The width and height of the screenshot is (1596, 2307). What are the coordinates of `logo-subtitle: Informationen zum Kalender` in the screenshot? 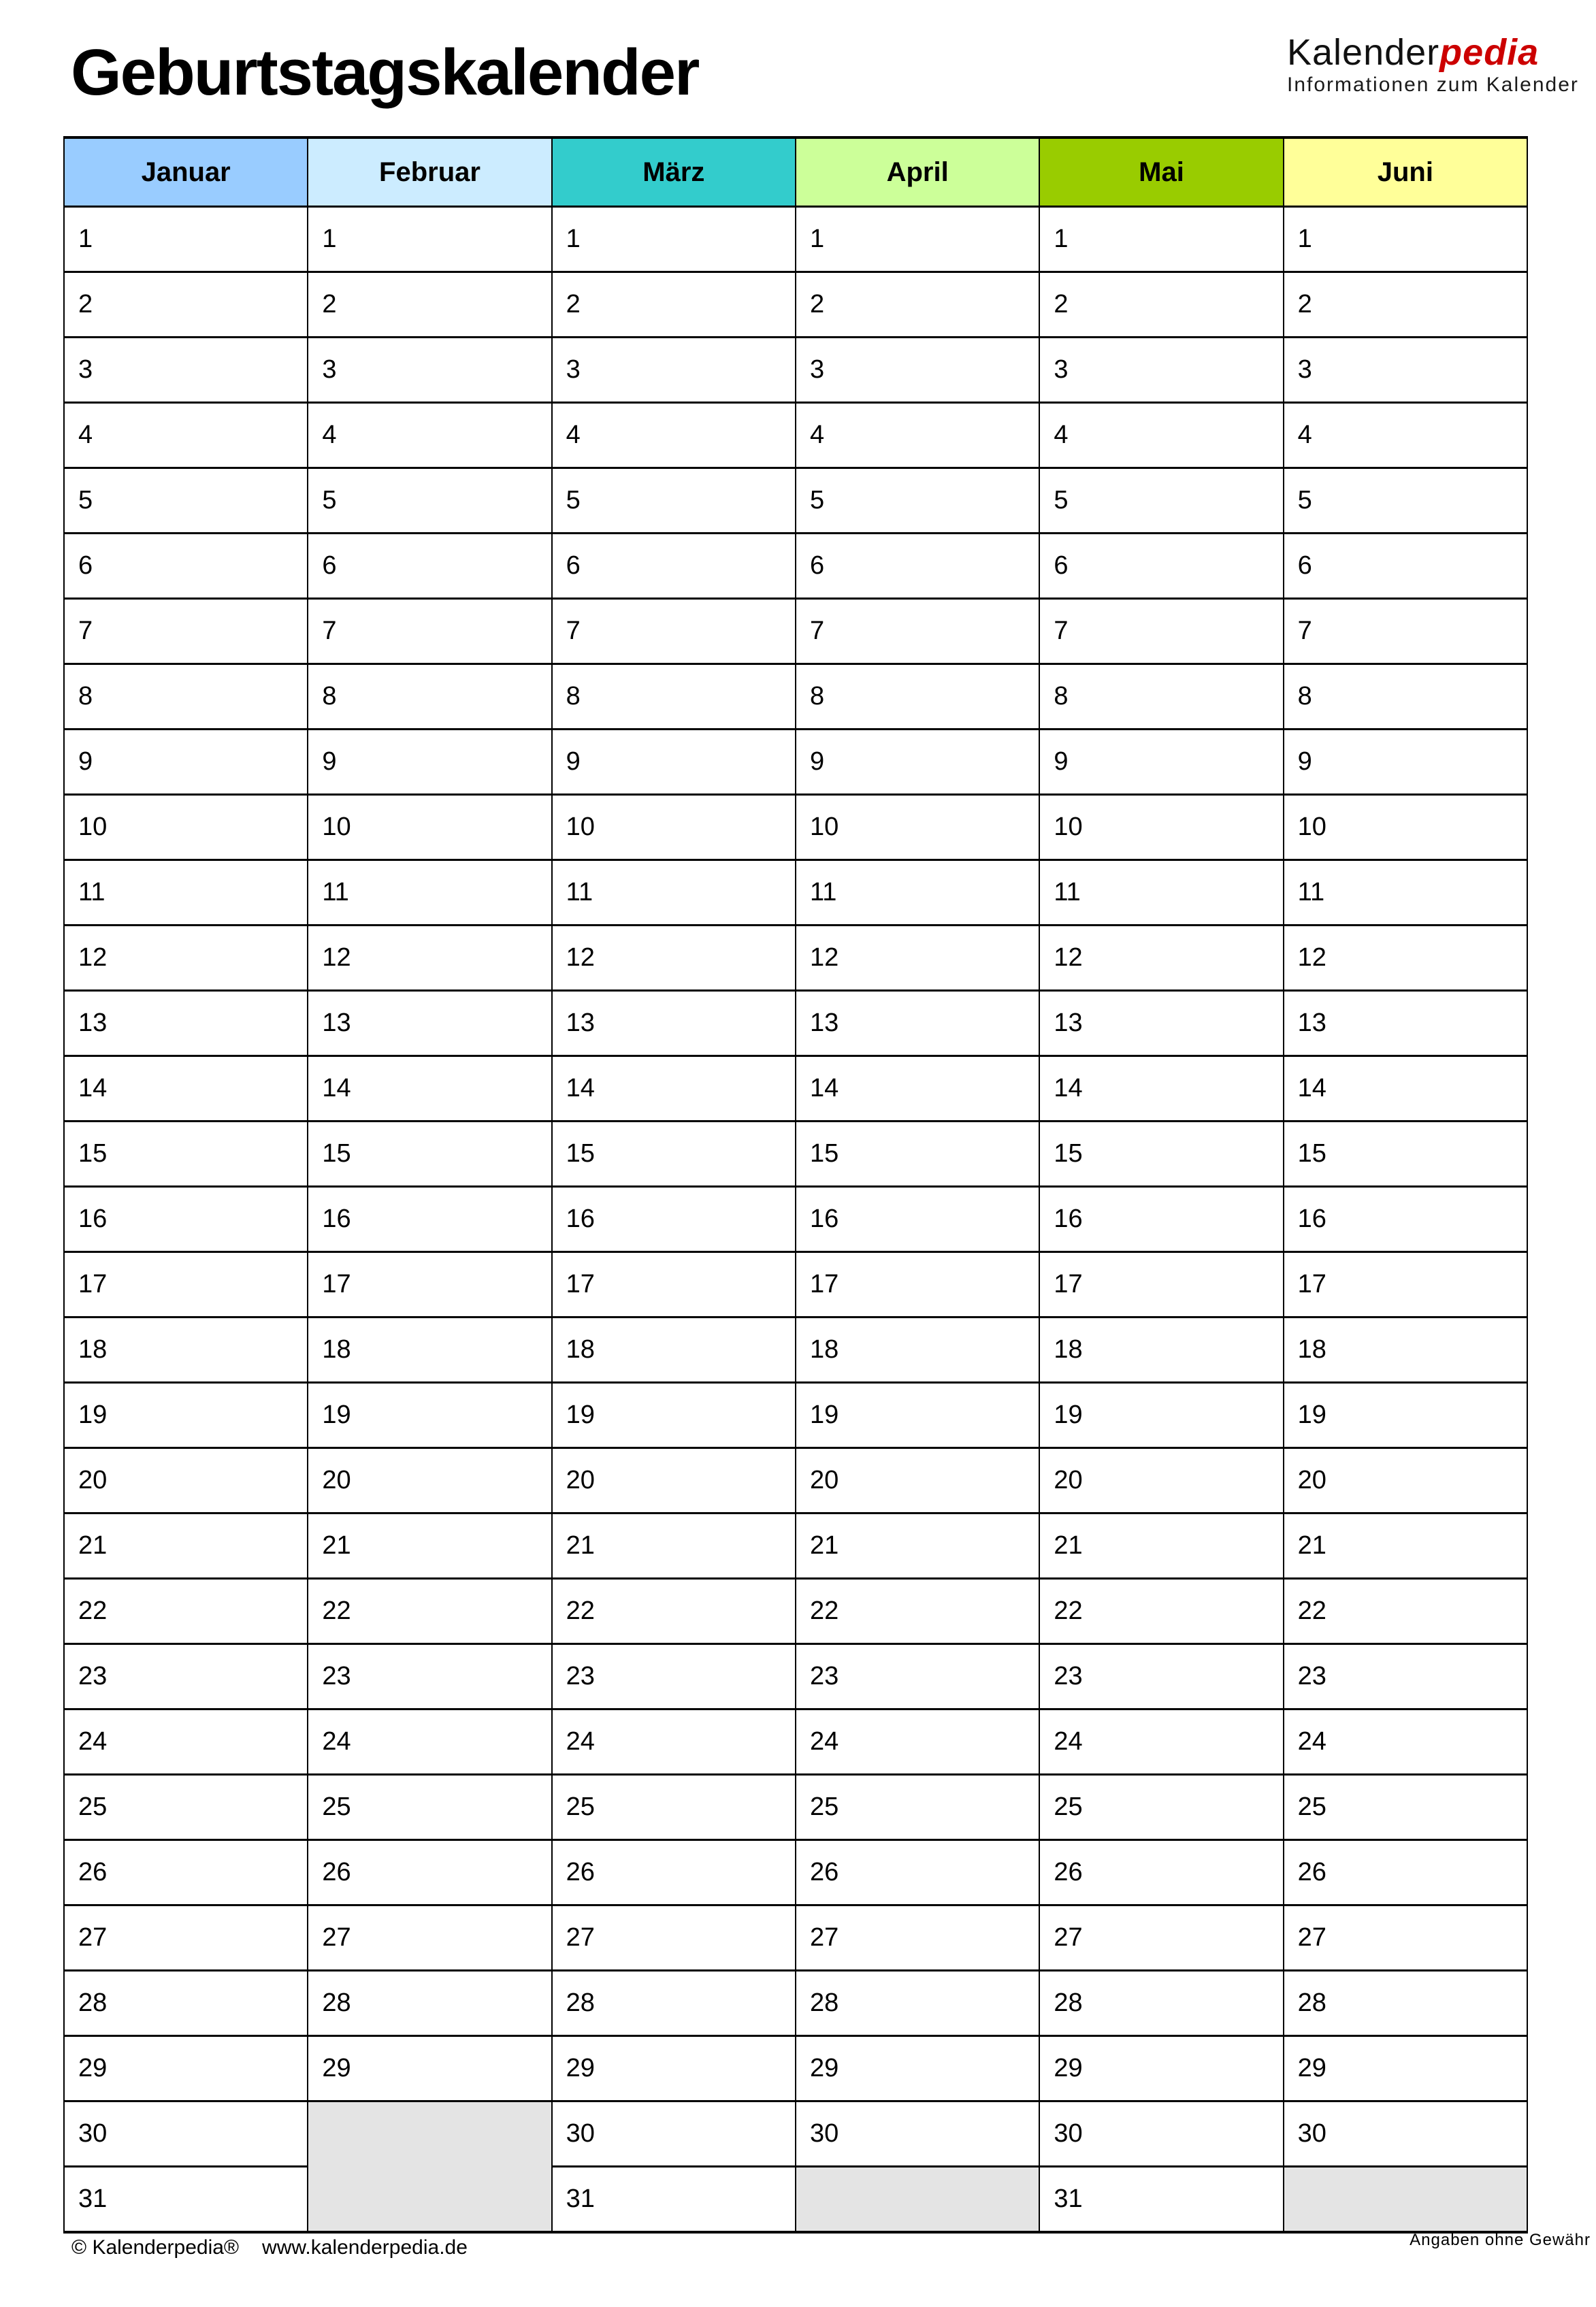 It's located at (1433, 85).